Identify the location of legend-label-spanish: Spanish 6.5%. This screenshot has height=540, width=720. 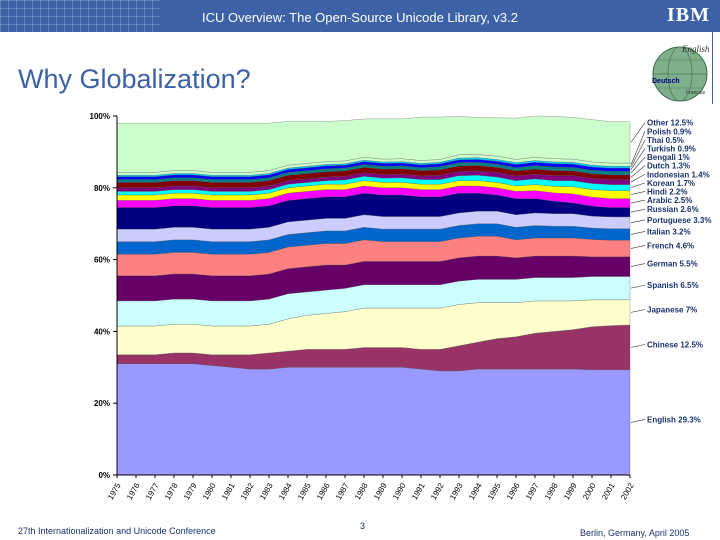
(673, 285).